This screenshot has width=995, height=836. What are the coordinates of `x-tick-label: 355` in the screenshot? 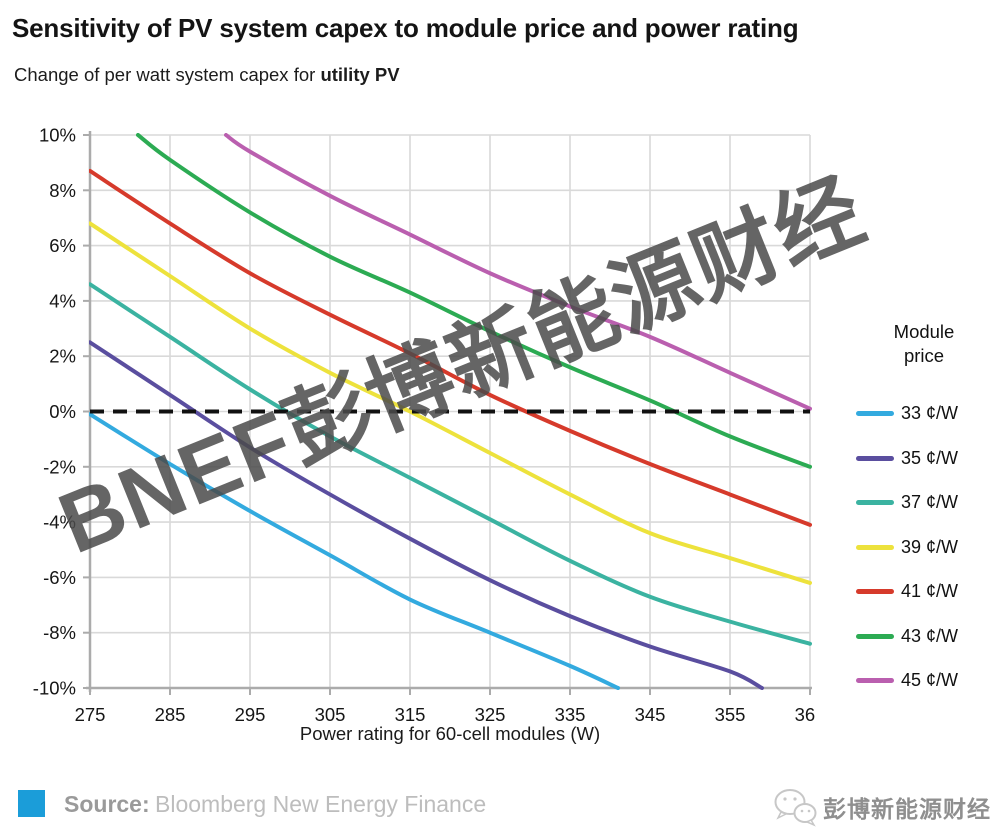 It's located at (730, 714).